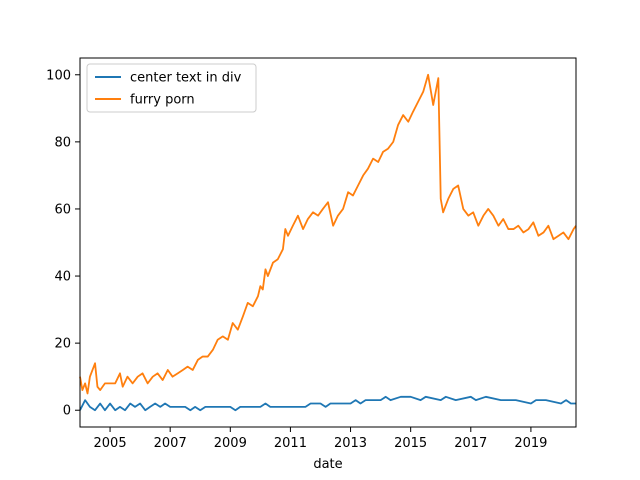  Describe the element at coordinates (410, 443) in the screenshot. I see `x-tick-label: 2015` at that location.